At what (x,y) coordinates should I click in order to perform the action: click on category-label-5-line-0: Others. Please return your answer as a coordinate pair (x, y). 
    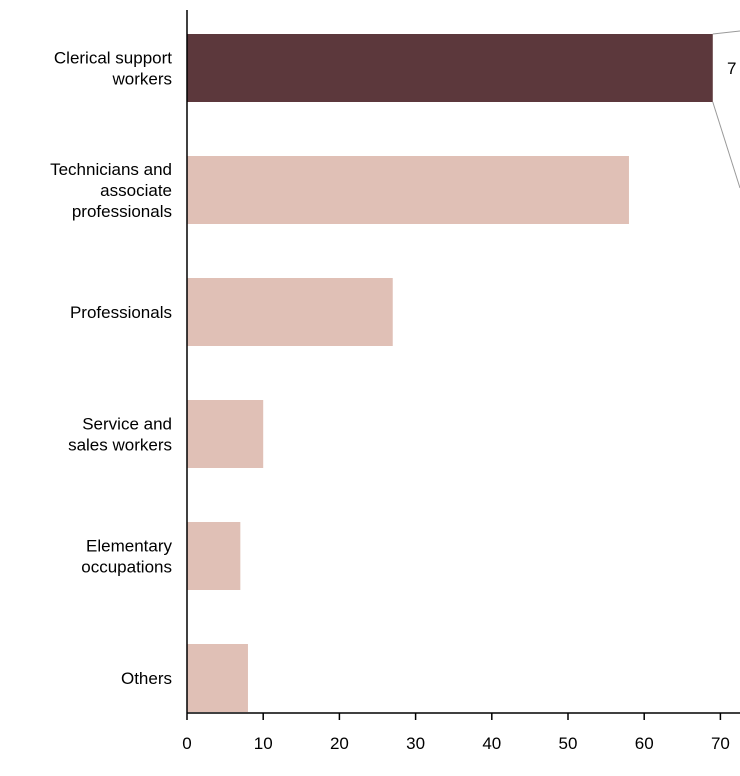
    Looking at the image, I should click on (146, 678).